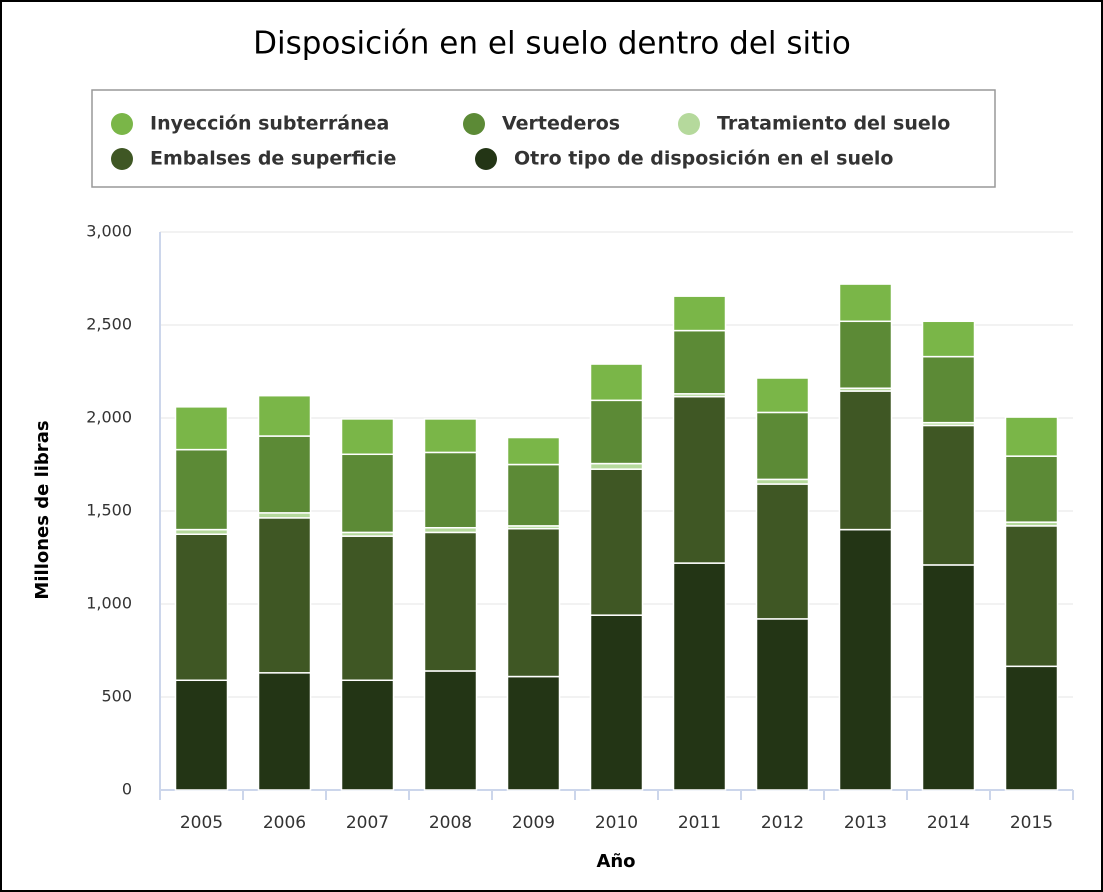  I want to click on legend-label: Inyección subterránea, so click(269, 124).